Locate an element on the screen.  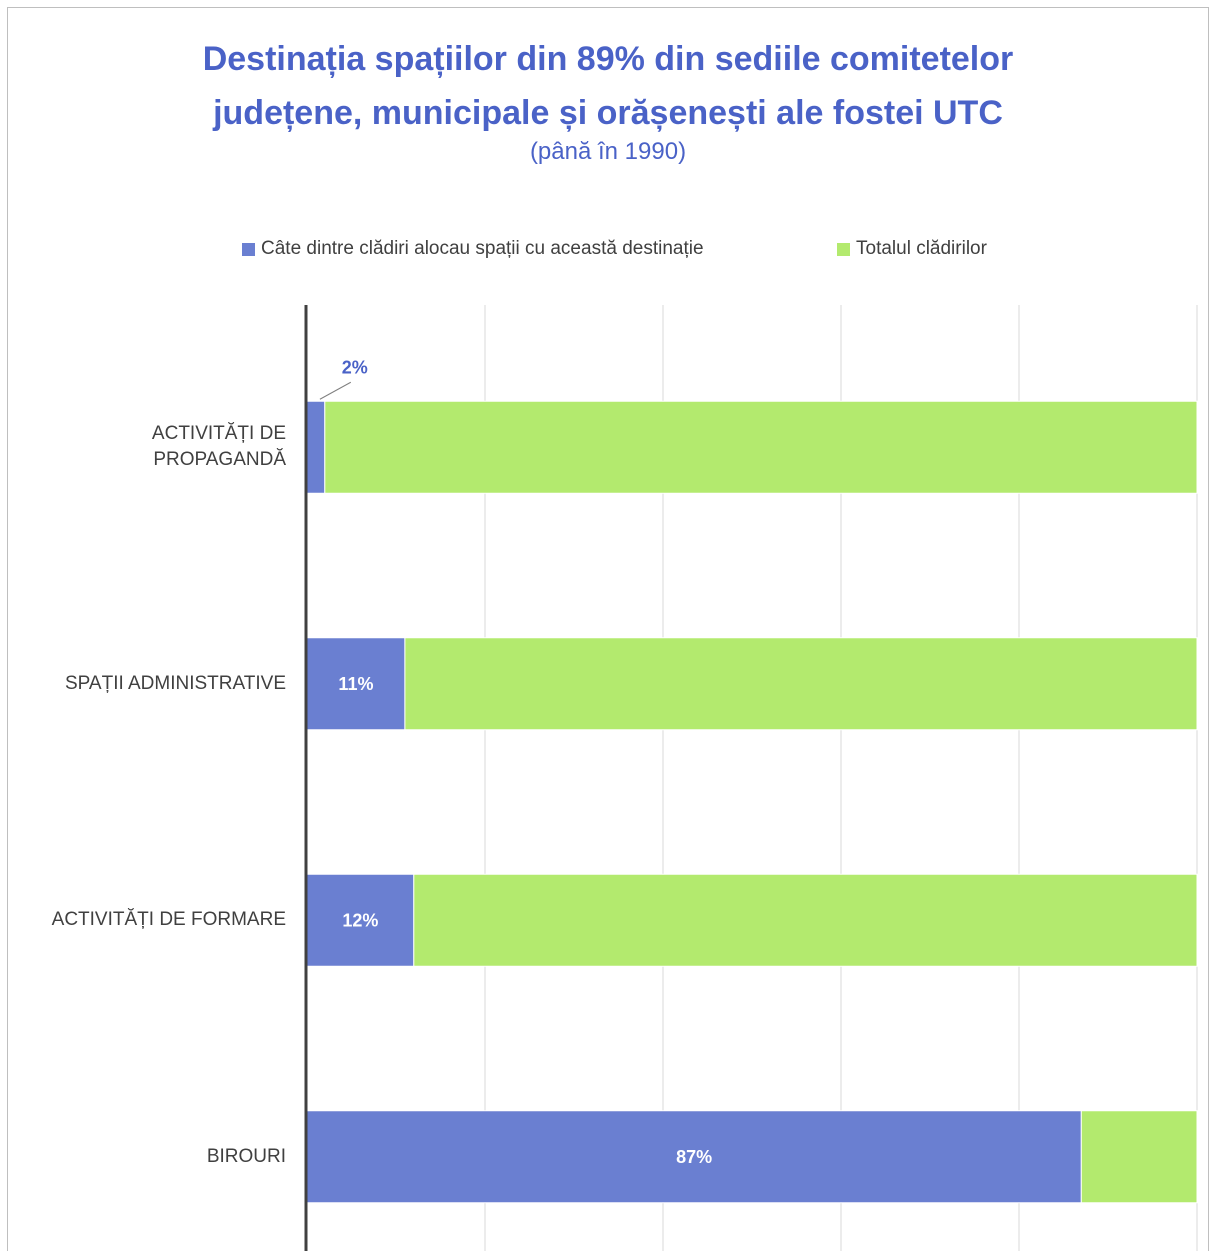
data-label-cat-1: 2% is located at coordinates (355, 367).